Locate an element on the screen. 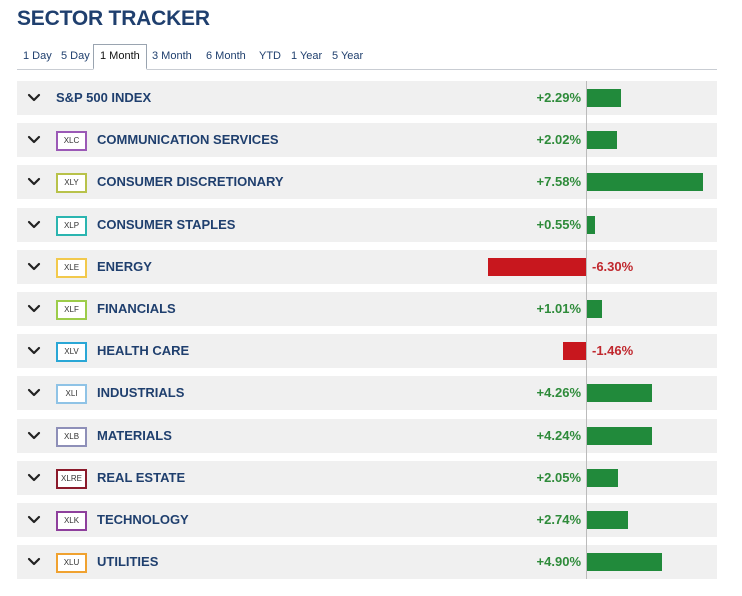 Image resolution: width=742 pixels, height=596 pixels. tab-3-month: 3 Month is located at coordinates (172, 56).